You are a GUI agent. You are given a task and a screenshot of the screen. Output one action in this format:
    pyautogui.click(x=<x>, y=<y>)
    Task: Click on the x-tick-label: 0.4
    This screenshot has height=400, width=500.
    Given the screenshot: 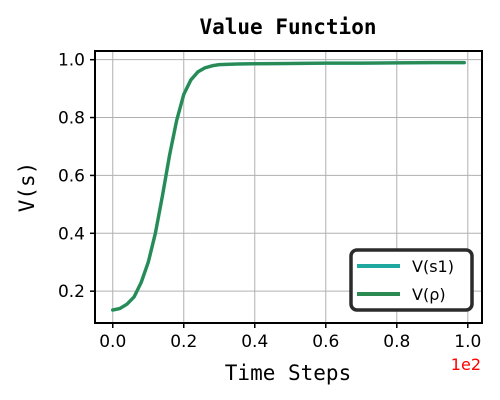 What is the action you would take?
    pyautogui.click(x=254, y=342)
    